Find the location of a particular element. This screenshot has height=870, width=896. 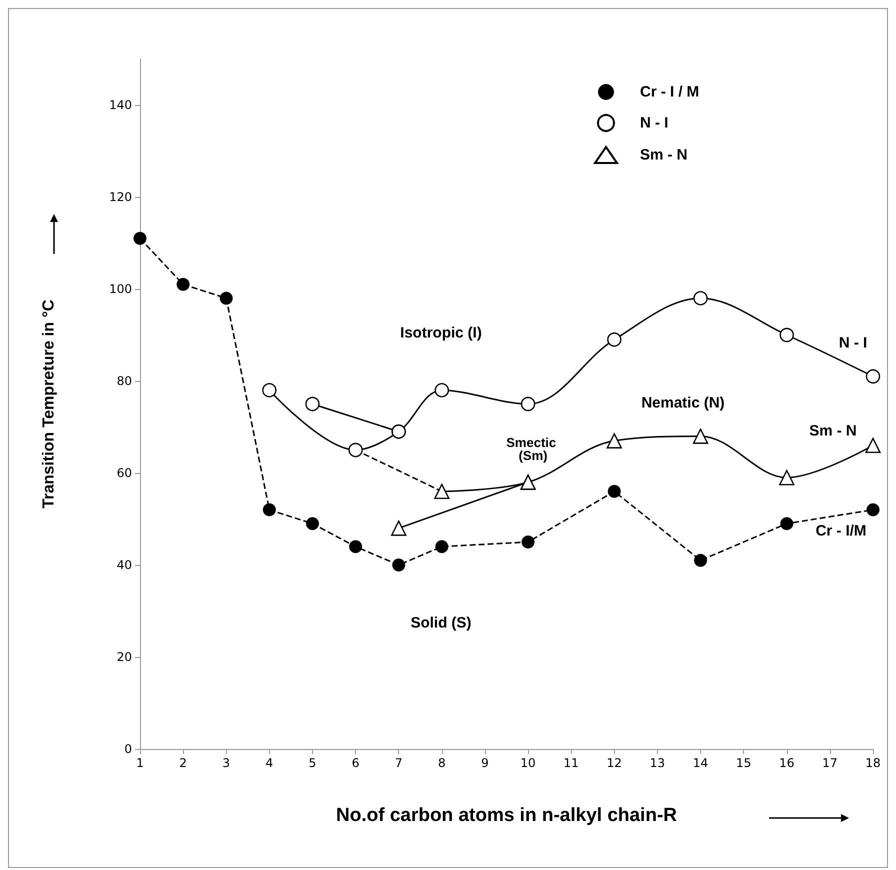

x-tick-label: 1 is located at coordinates (140, 763).